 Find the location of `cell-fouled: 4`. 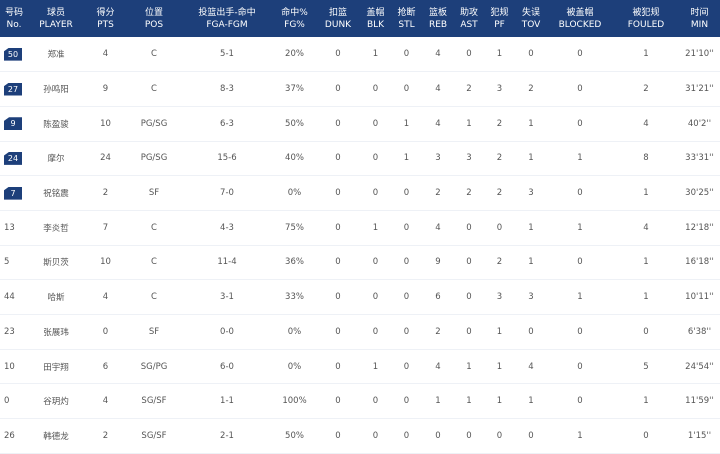

cell-fouled: 4 is located at coordinates (646, 227).